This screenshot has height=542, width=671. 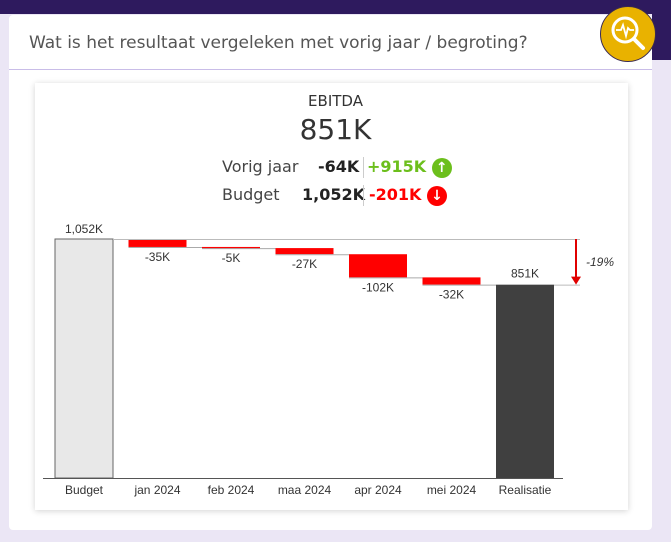 What do you see at coordinates (157, 257) in the screenshot?
I see `data-label: -35K` at bounding box center [157, 257].